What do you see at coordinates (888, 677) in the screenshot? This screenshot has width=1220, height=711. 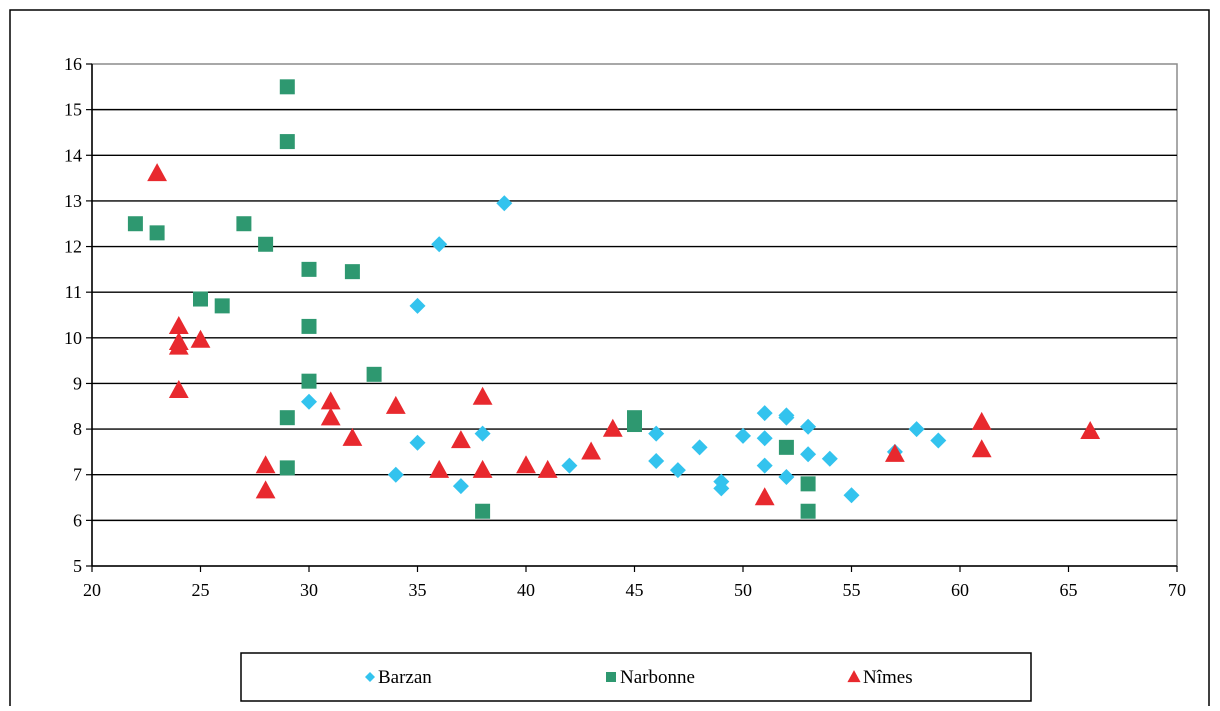 I see `legend-label-nimes: Nîmes` at bounding box center [888, 677].